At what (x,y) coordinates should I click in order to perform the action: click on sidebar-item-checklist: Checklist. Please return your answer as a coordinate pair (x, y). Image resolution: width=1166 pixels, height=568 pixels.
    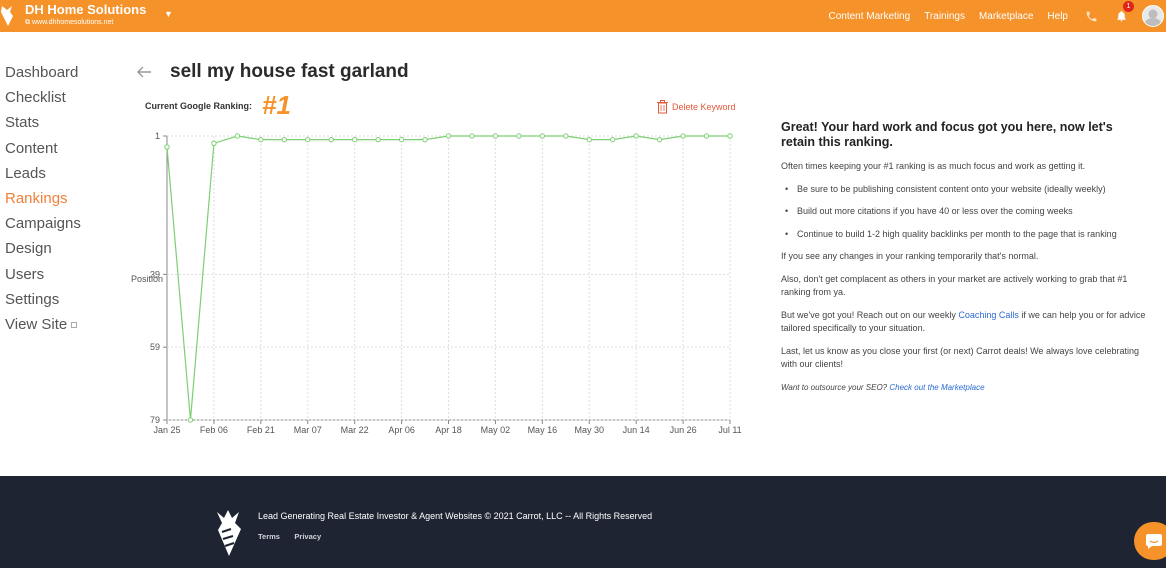
    Looking at the image, I should click on (35, 98).